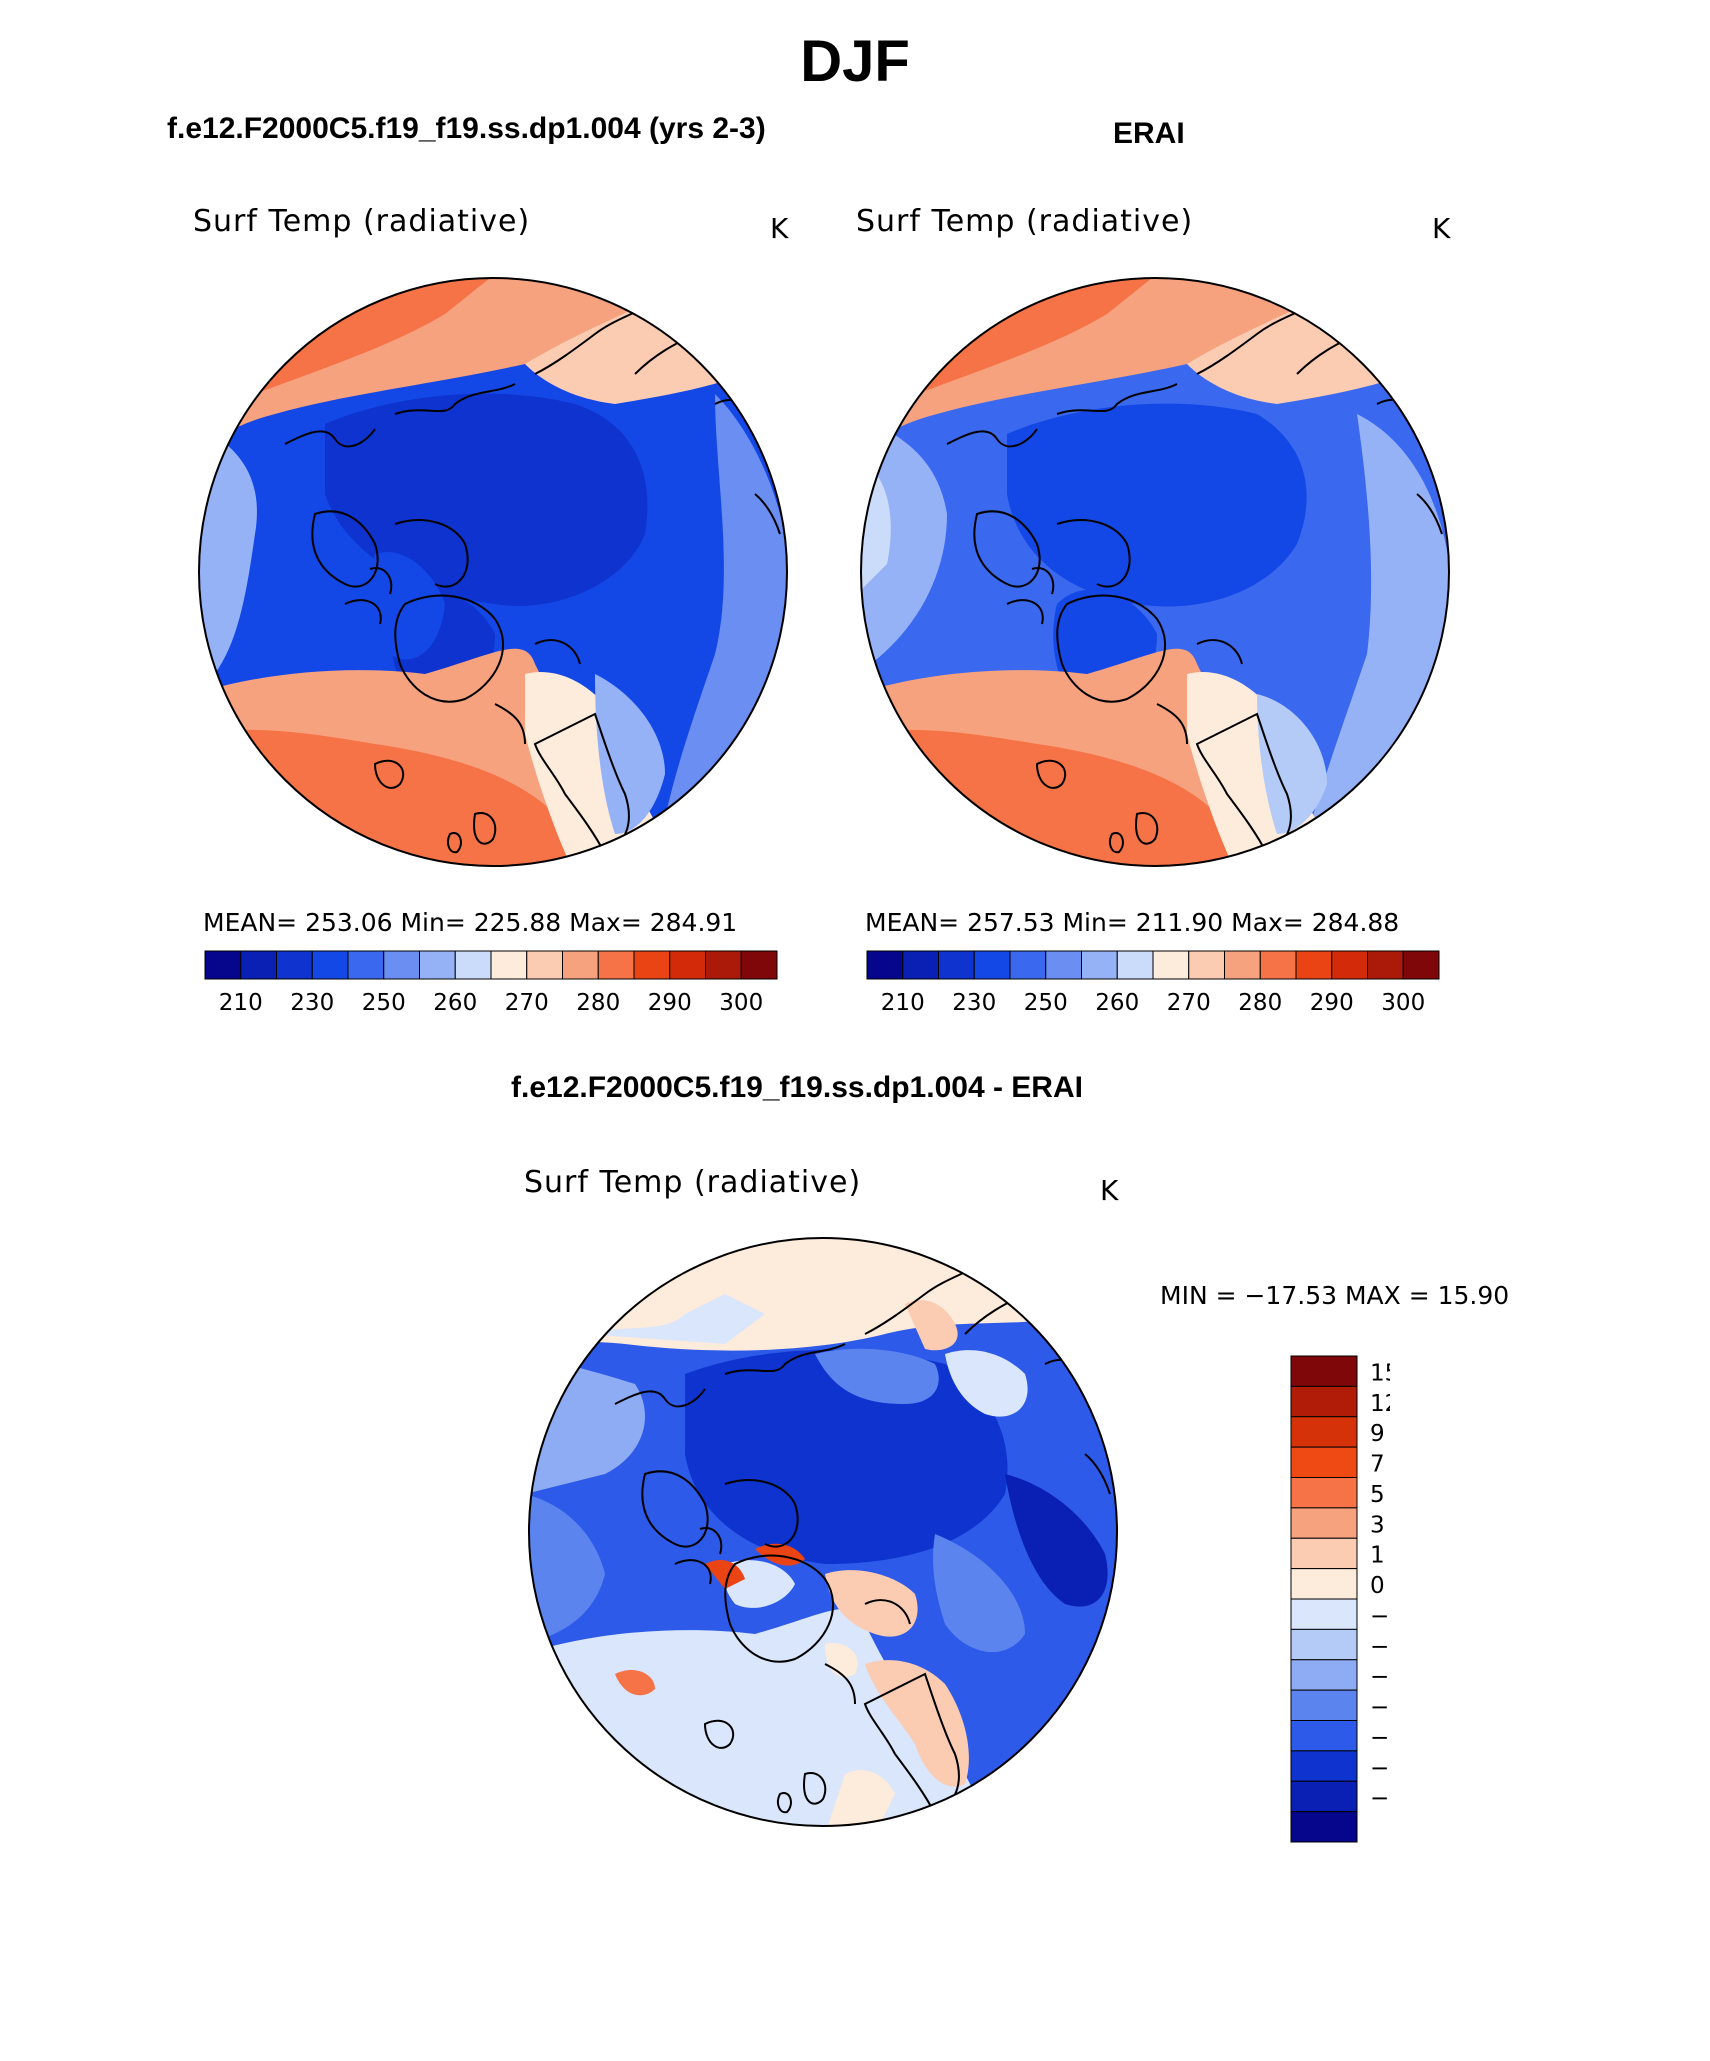  What do you see at coordinates (1441, 228) in the screenshot?
I see `obs-units-label: K` at bounding box center [1441, 228].